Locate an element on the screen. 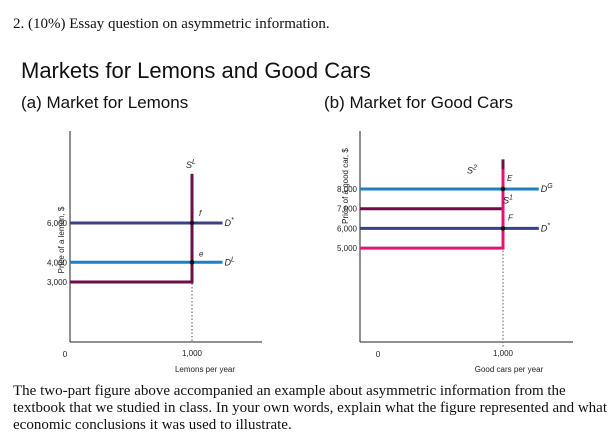 The width and height of the screenshot is (616, 447). y-tick-label: 7,000 is located at coordinates (347, 209).